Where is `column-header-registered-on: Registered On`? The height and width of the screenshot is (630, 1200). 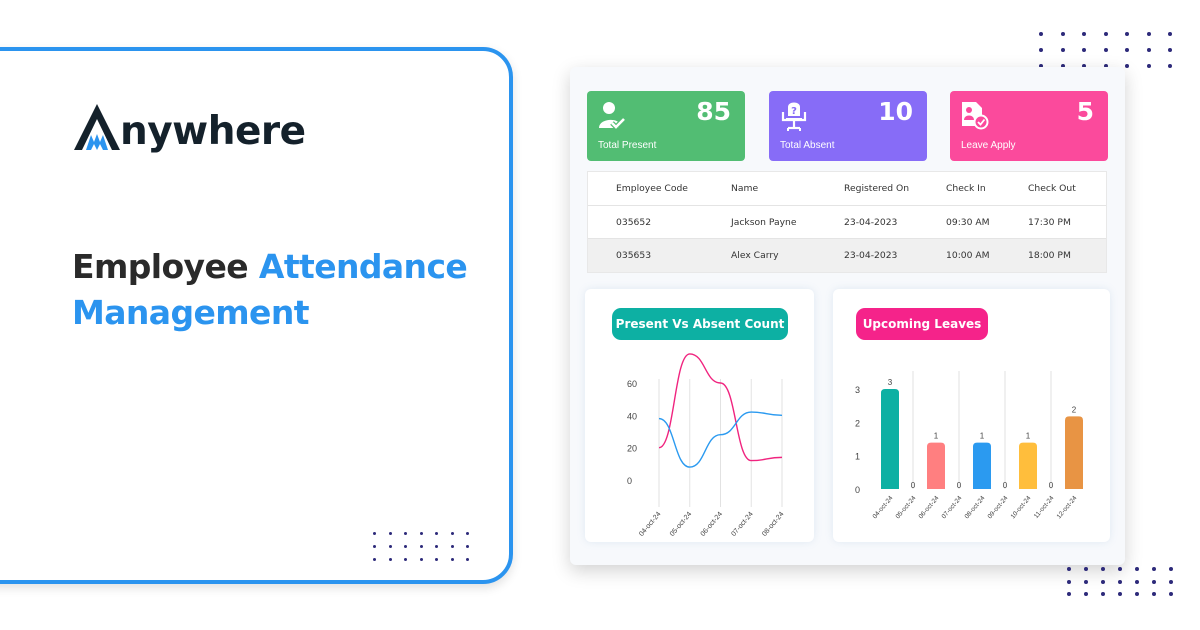 column-header-registered-on: Registered On is located at coordinates (877, 188).